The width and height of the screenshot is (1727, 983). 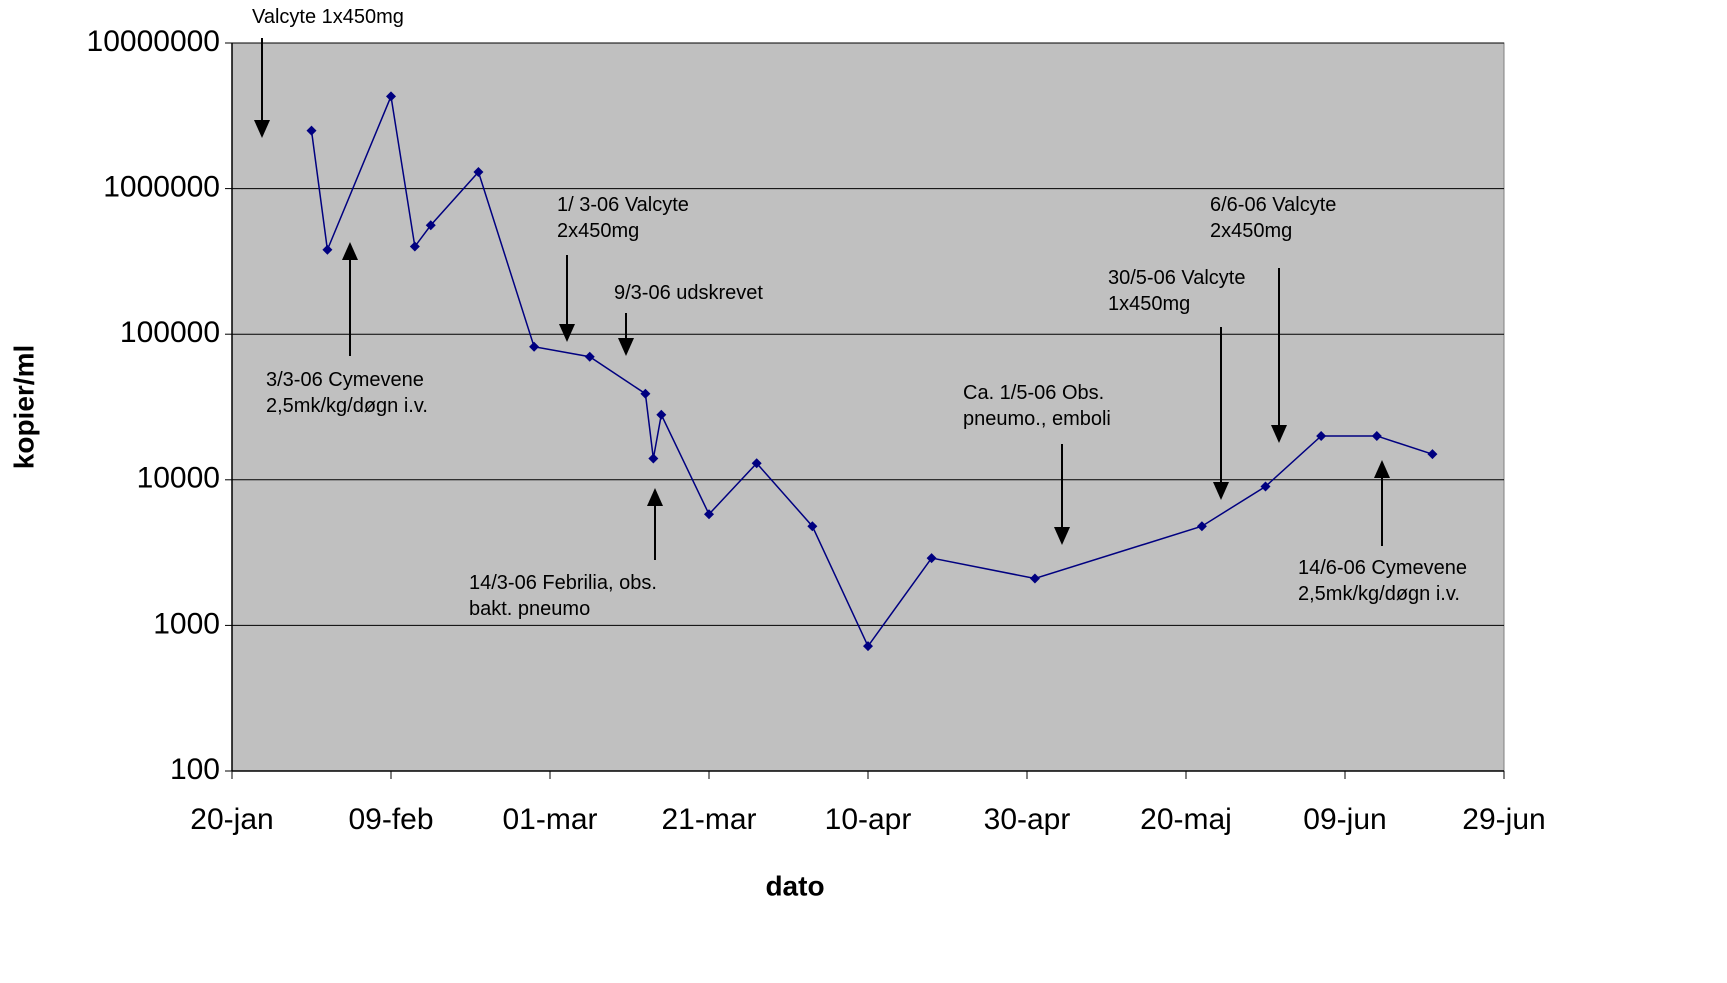 What do you see at coordinates (868, 819) in the screenshot?
I see `x-tick-label: 10-apr` at bounding box center [868, 819].